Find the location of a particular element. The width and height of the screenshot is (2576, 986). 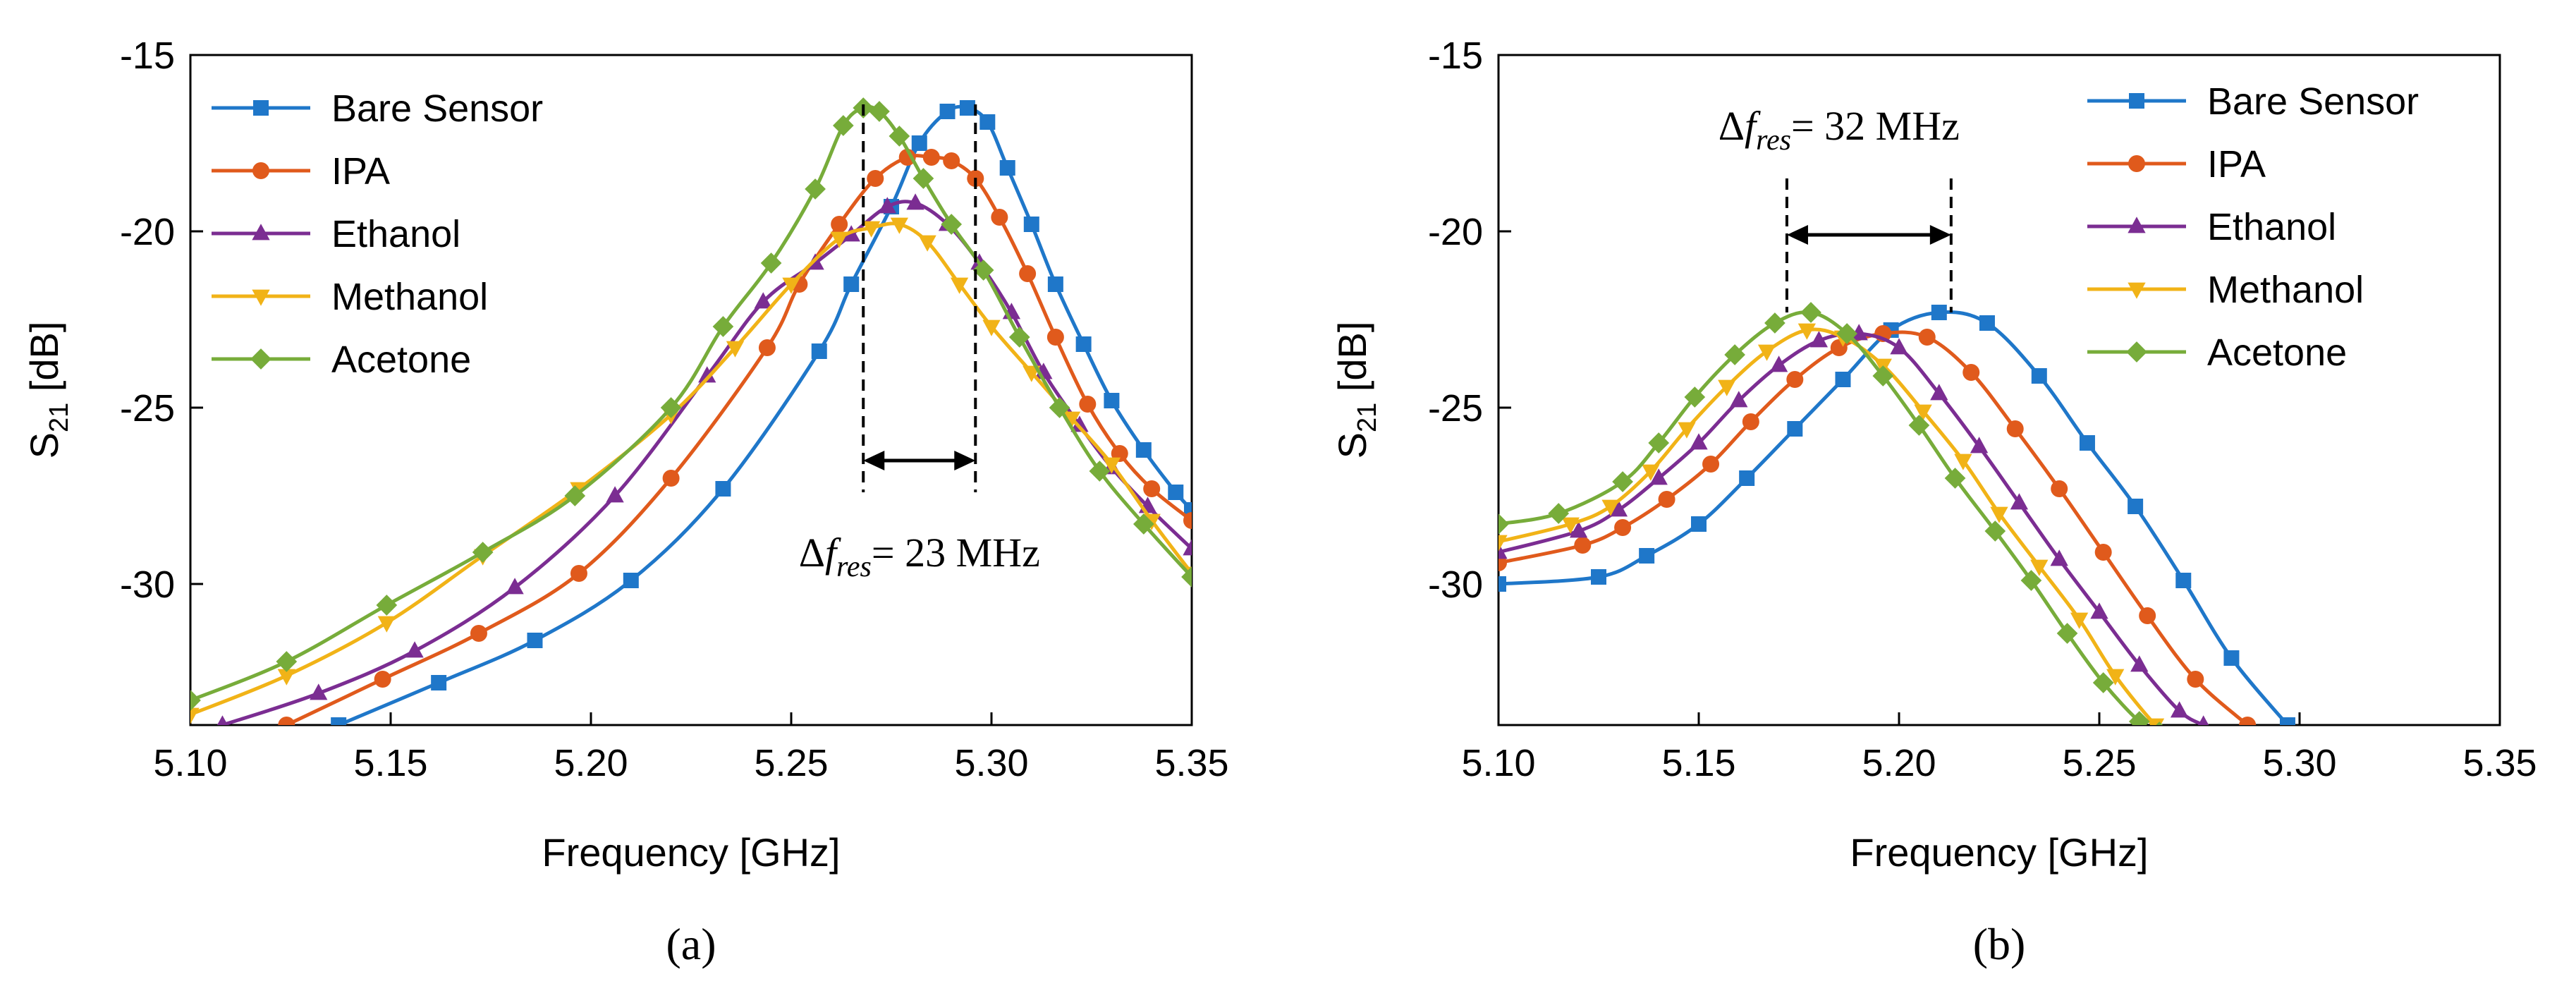

legend-label: Ethanol is located at coordinates (395, 234).